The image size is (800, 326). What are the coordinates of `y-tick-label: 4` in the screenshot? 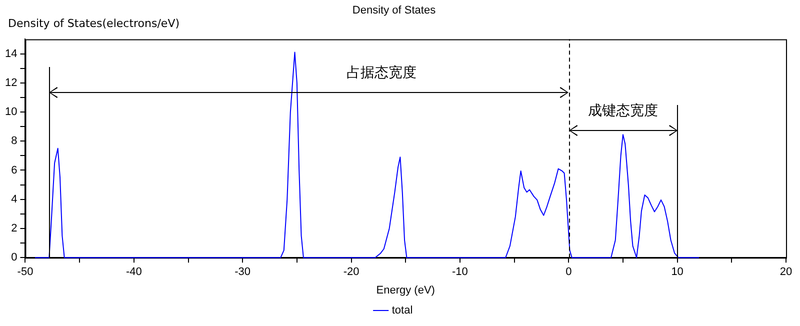 It's located at (14, 199).